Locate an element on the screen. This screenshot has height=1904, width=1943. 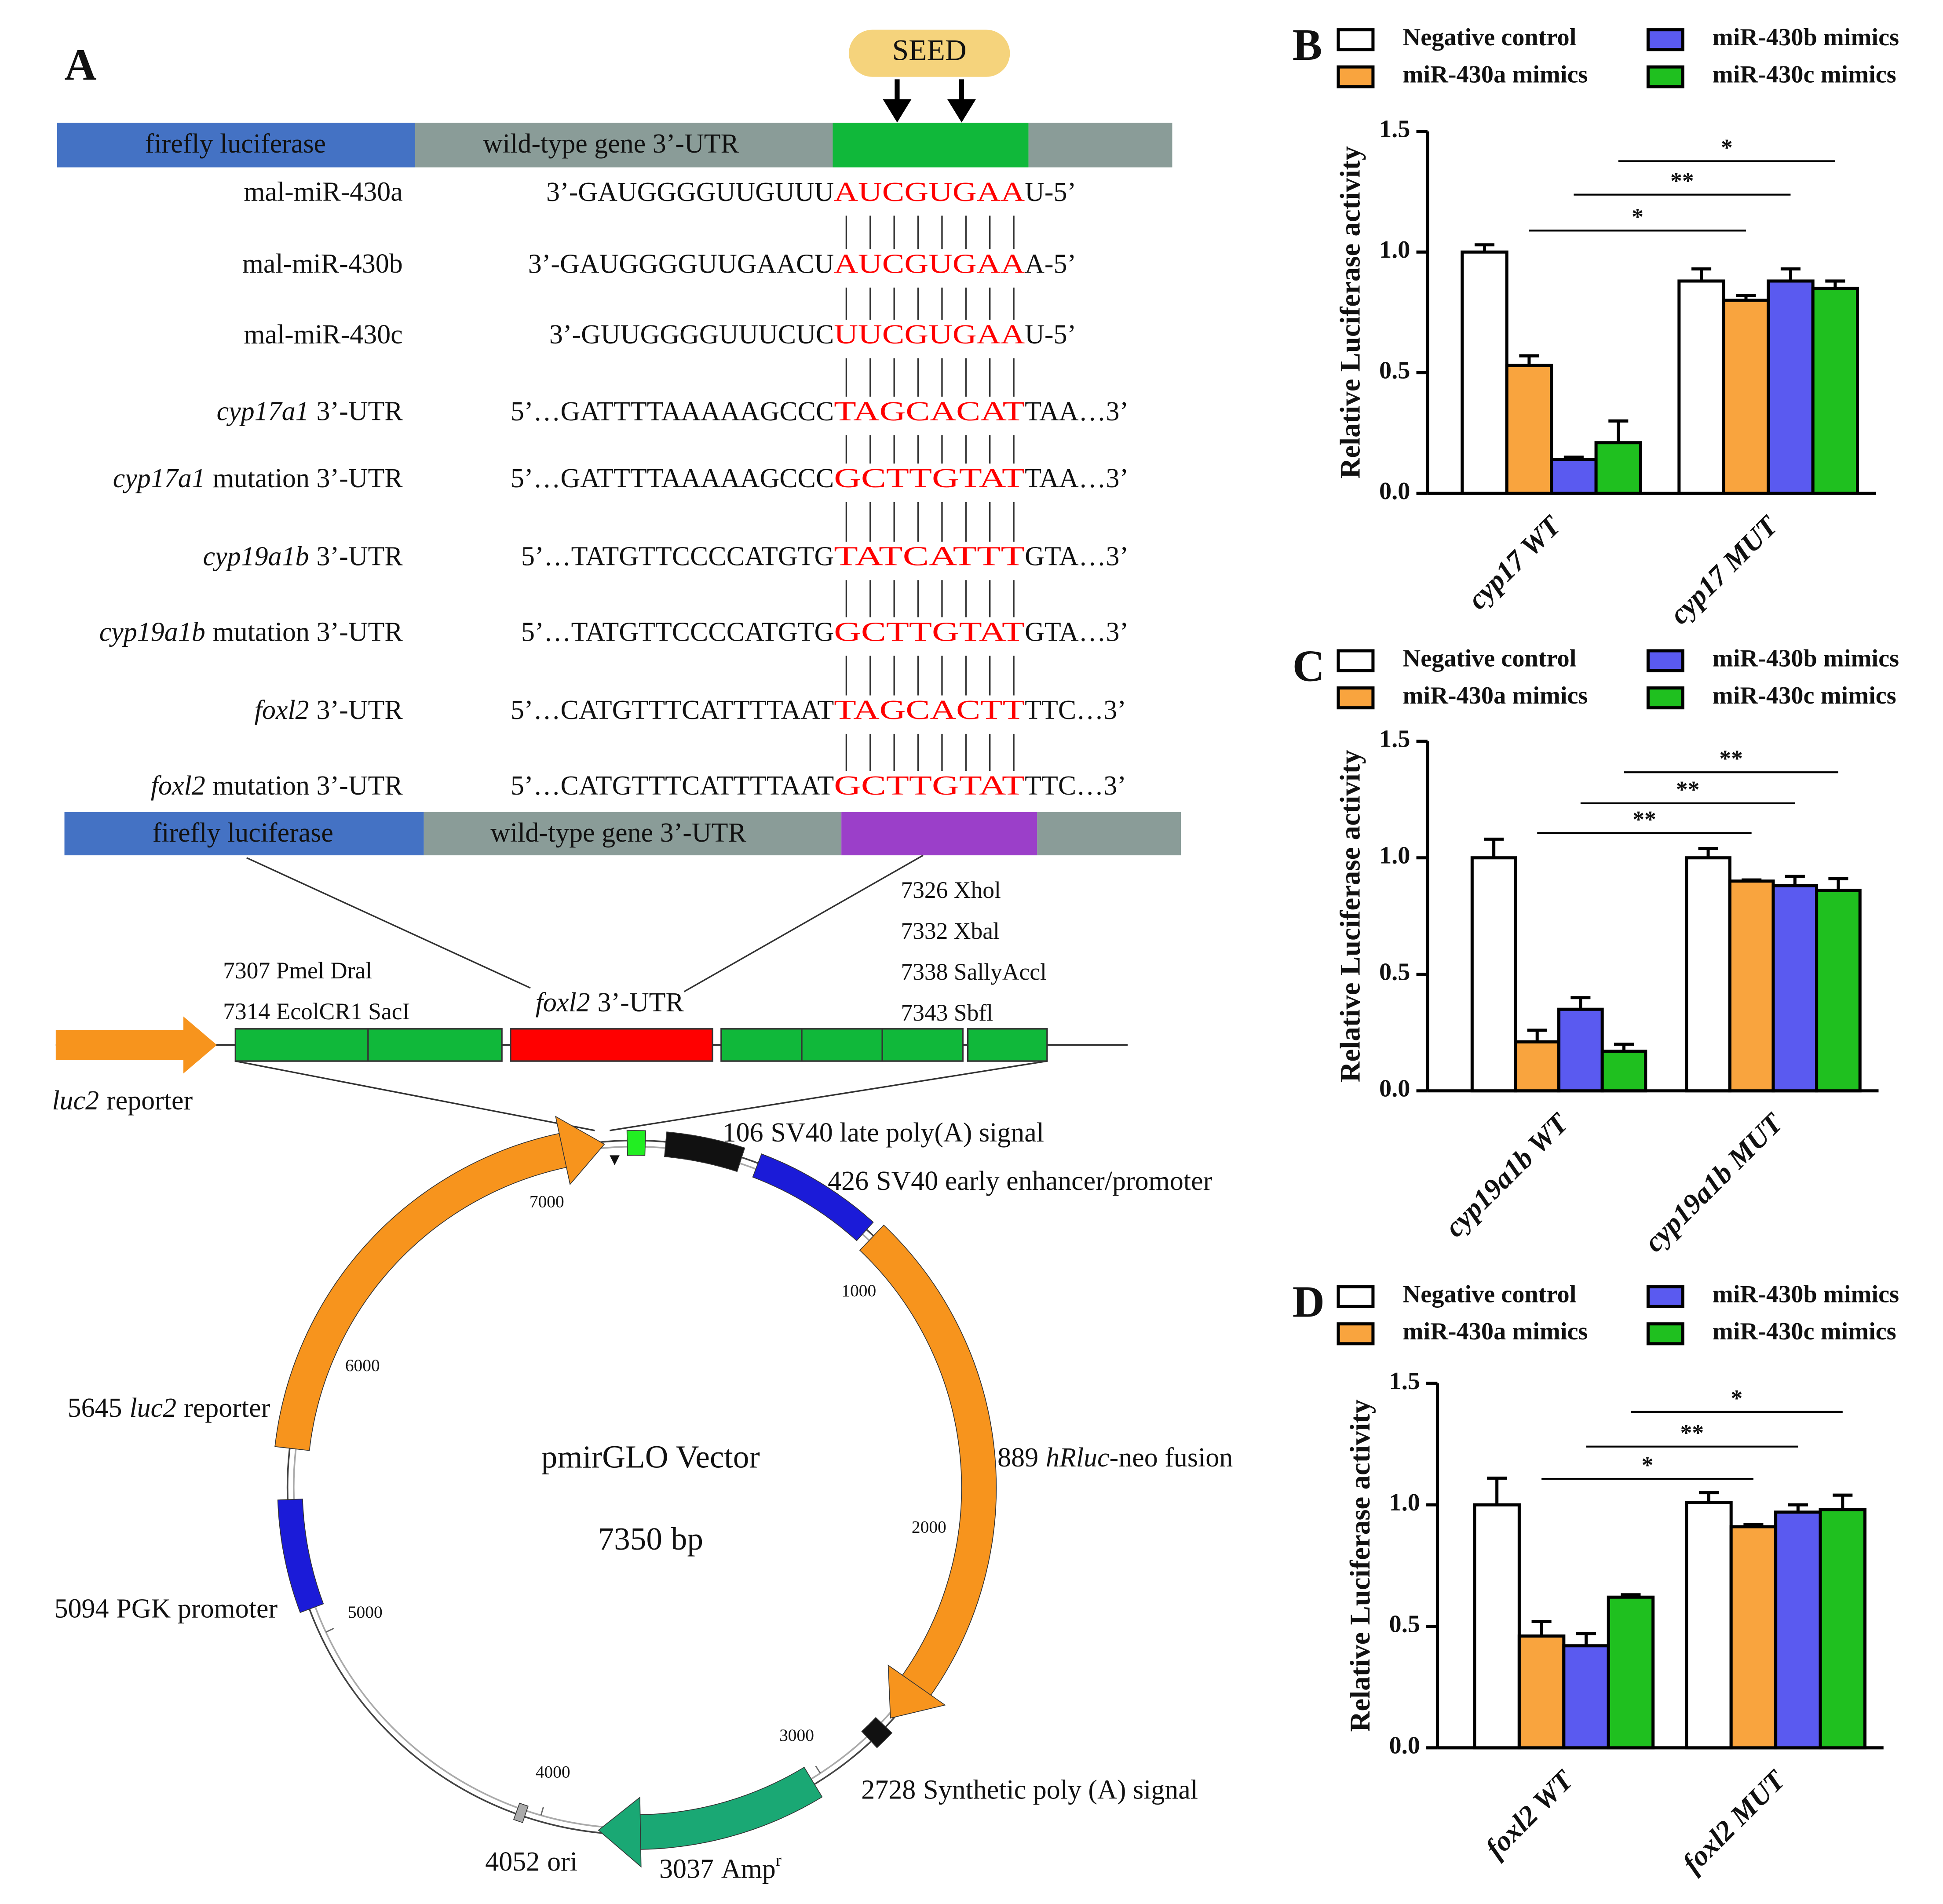
reporter-label: luc2 reporter is located at coordinates (122, 1101).